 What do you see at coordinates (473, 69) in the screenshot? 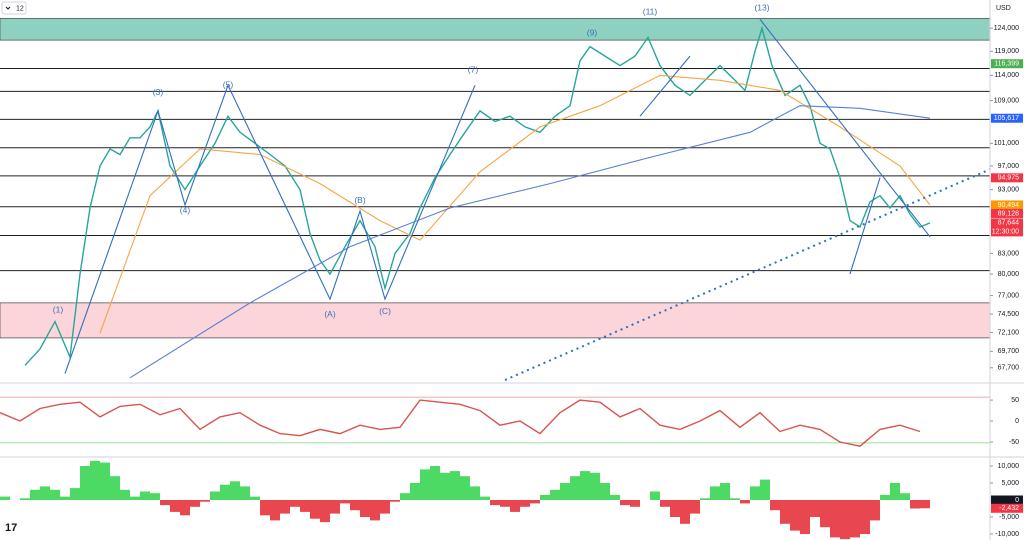
I see `wave-label: (7)` at bounding box center [473, 69].